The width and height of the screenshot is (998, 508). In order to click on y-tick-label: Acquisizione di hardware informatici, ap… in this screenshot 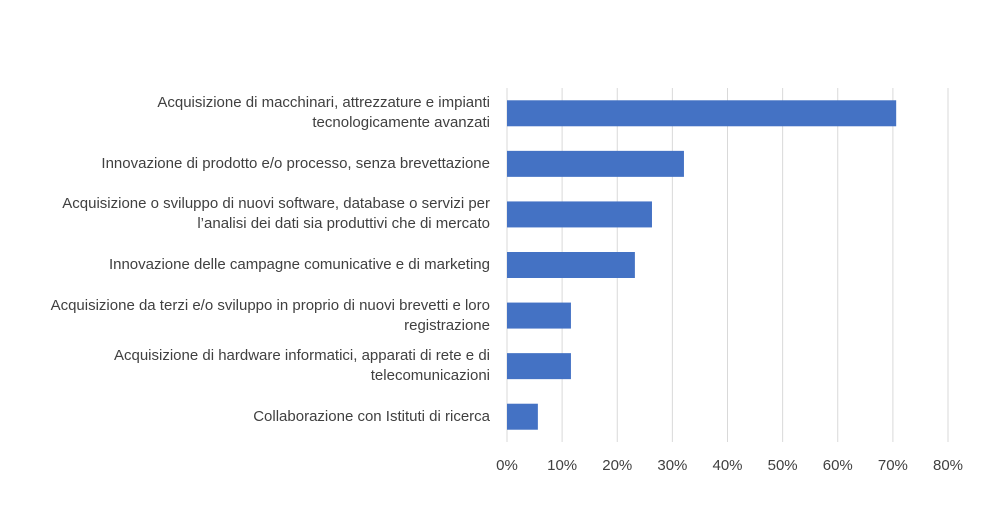, I will do `click(301, 366)`.